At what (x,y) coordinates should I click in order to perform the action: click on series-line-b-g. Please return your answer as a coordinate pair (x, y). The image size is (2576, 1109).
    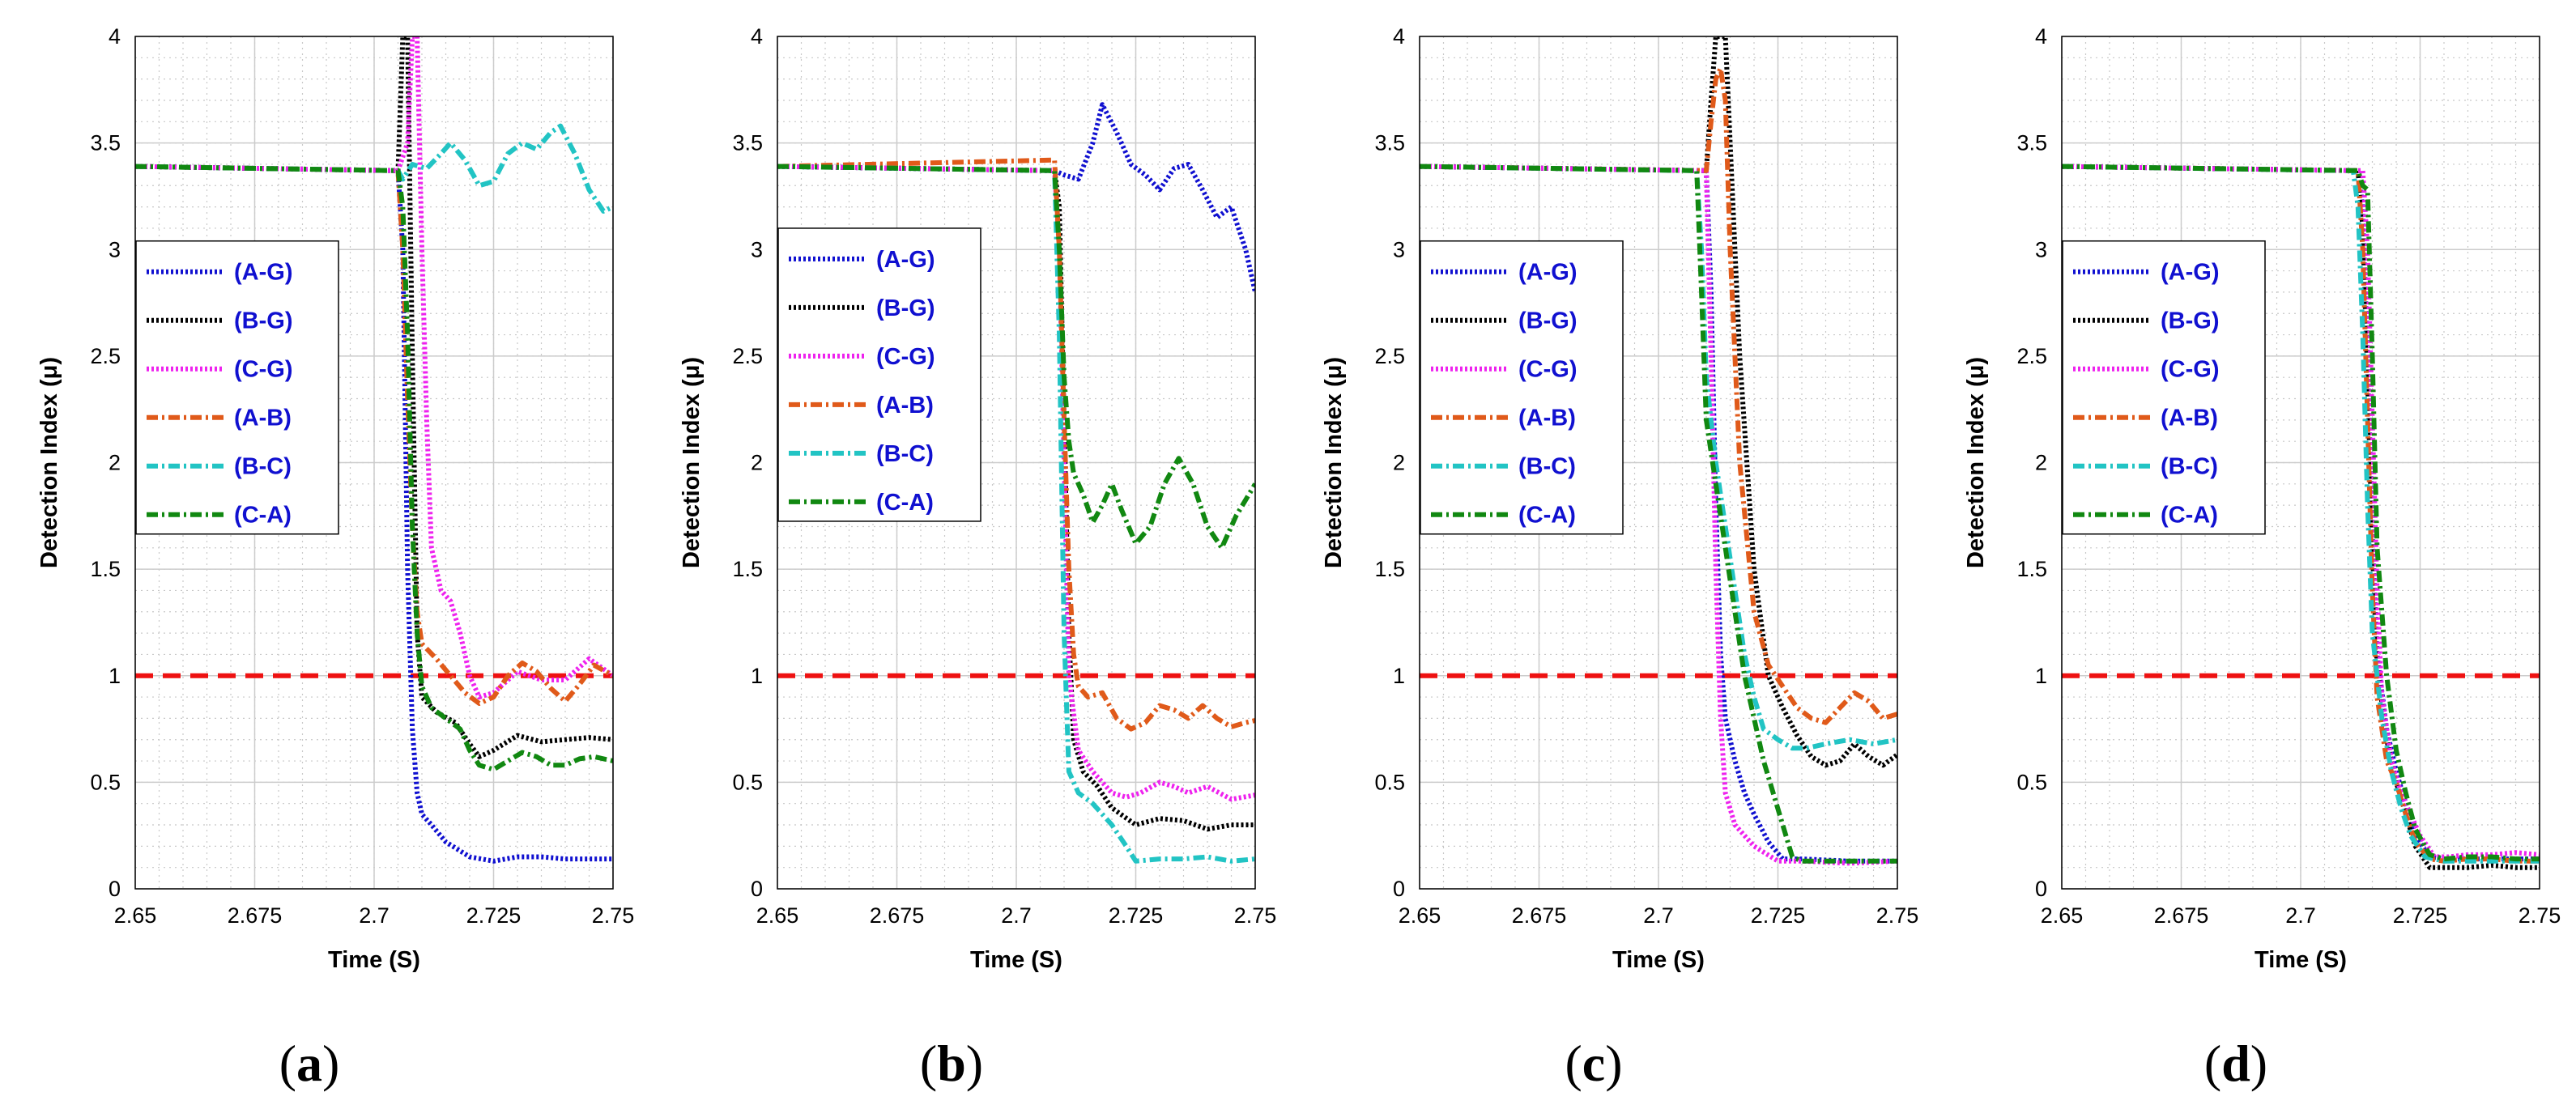
    Looking at the image, I should click on (2301, 517).